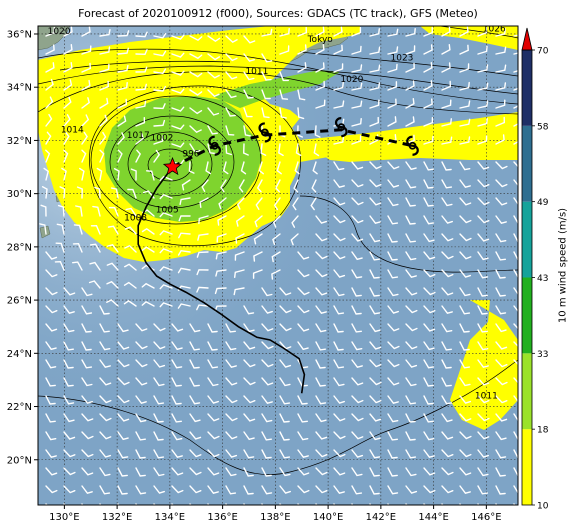  What do you see at coordinates (221, 280) in the screenshot?
I see `past-track-line` at bounding box center [221, 280].